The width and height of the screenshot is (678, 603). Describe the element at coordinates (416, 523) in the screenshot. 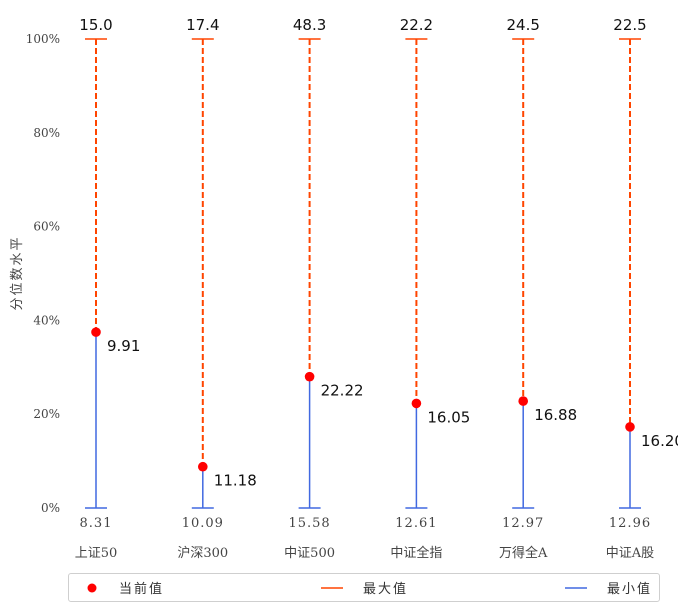

I see `min-value-label: 12.61` at that location.